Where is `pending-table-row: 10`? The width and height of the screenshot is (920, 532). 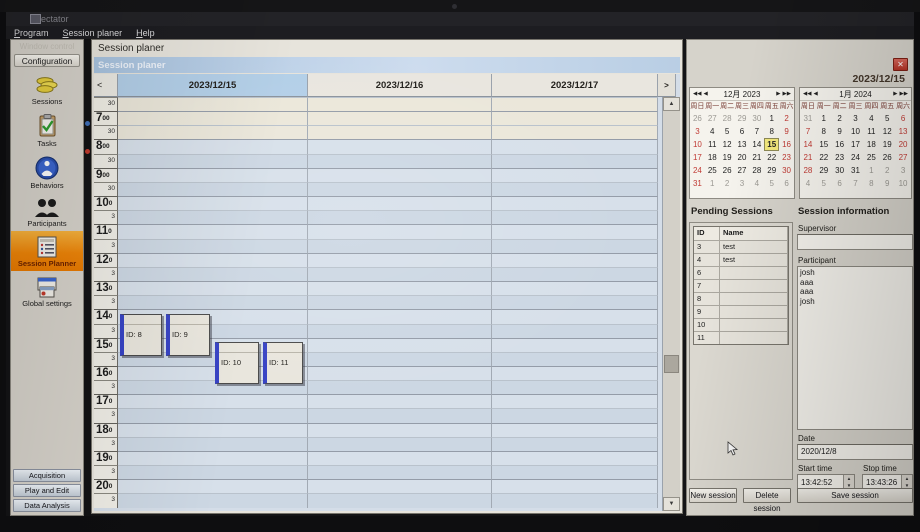 pending-table-row: 10 is located at coordinates (741, 324).